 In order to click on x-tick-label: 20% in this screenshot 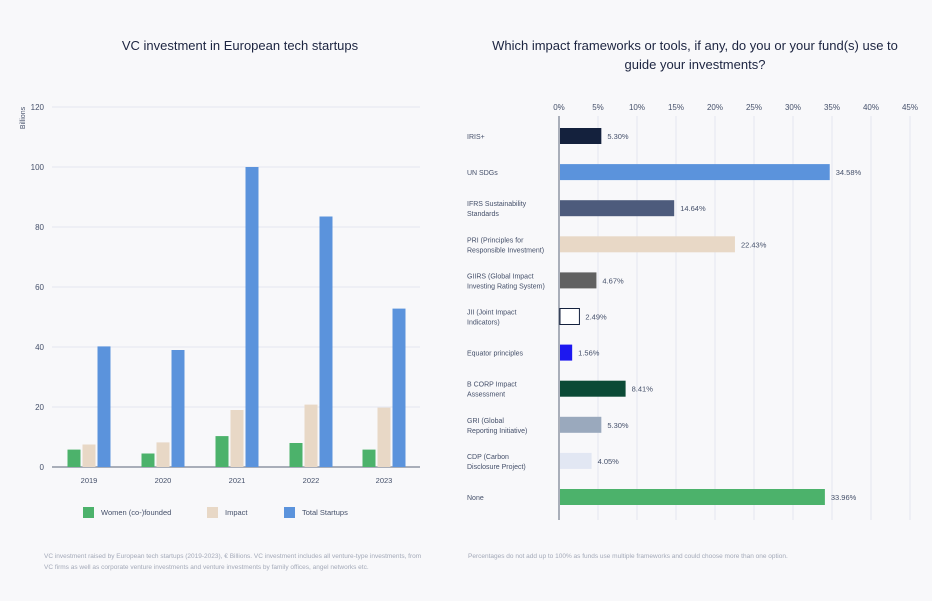, I will do `click(715, 107)`.